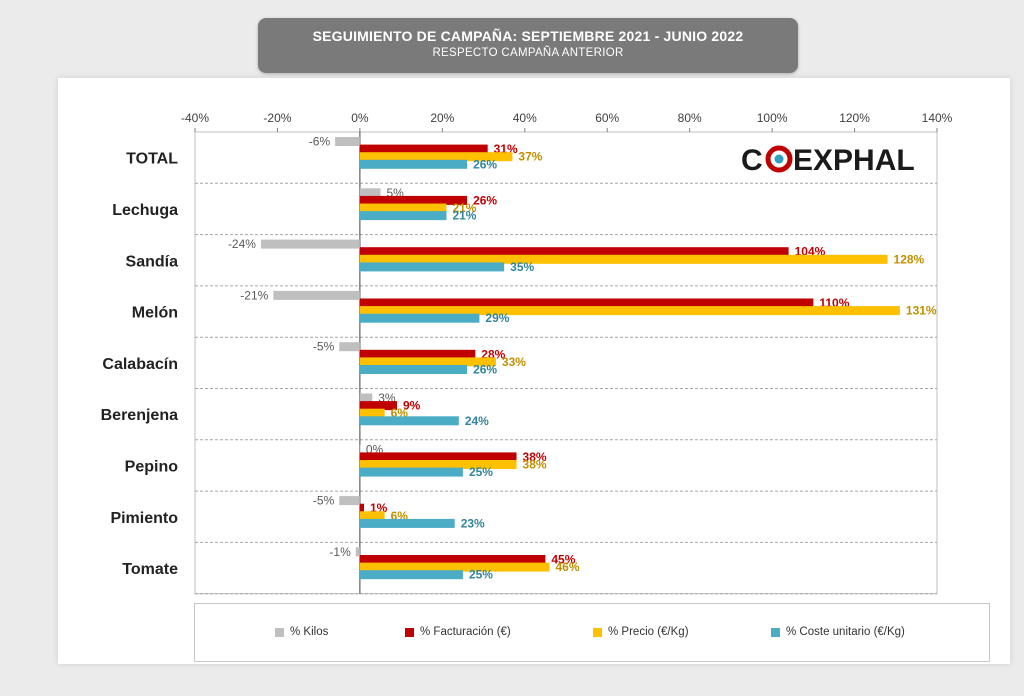 The width and height of the screenshot is (1024, 696). I want to click on legend-item-precio: % Precio (€/Kg), so click(641, 632).